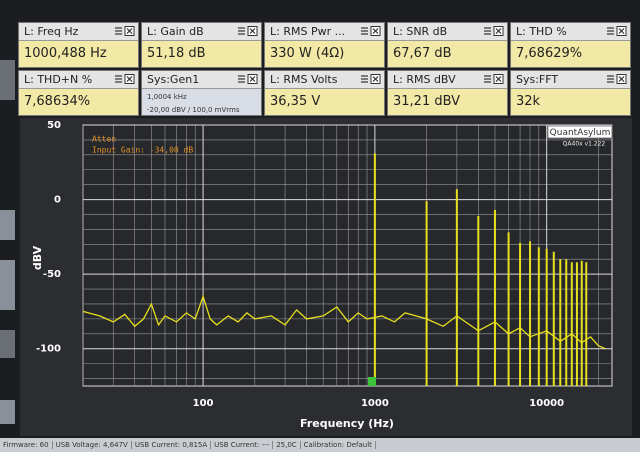 The image size is (640, 452). What do you see at coordinates (375, 403) in the screenshot?
I see `x-tick-label: 1000` at bounding box center [375, 403].